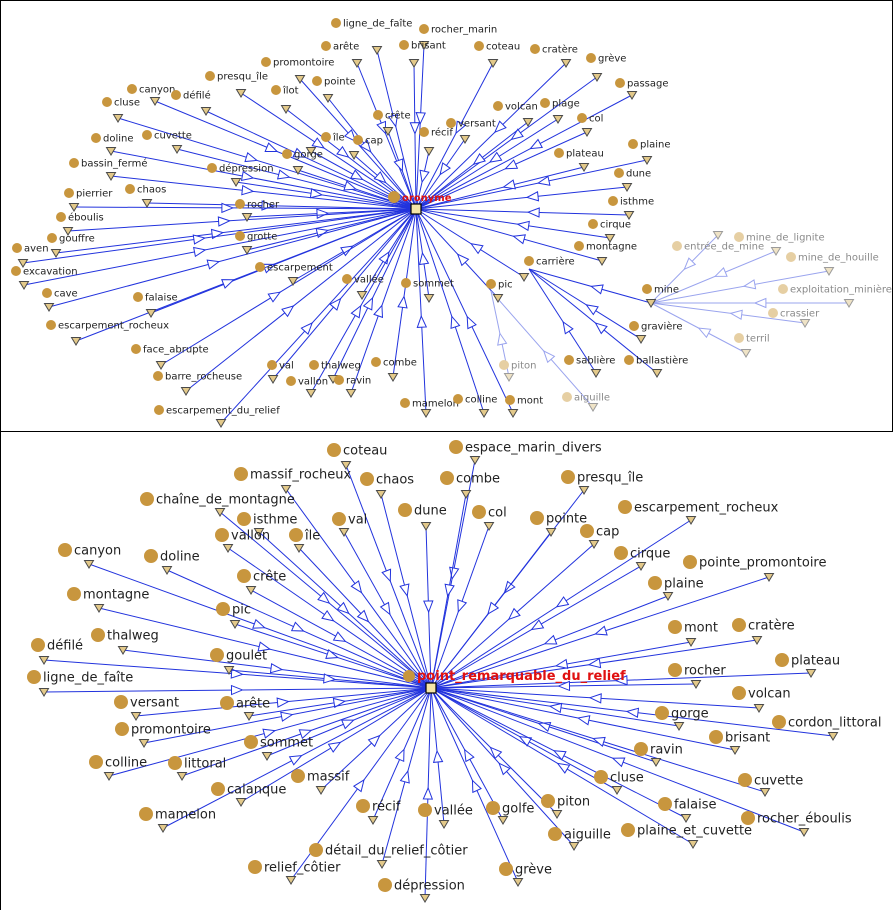 This screenshot has width=893, height=910. What do you see at coordinates (682, 718) in the screenshot?
I see `node-gorge: gorge` at bounding box center [682, 718].